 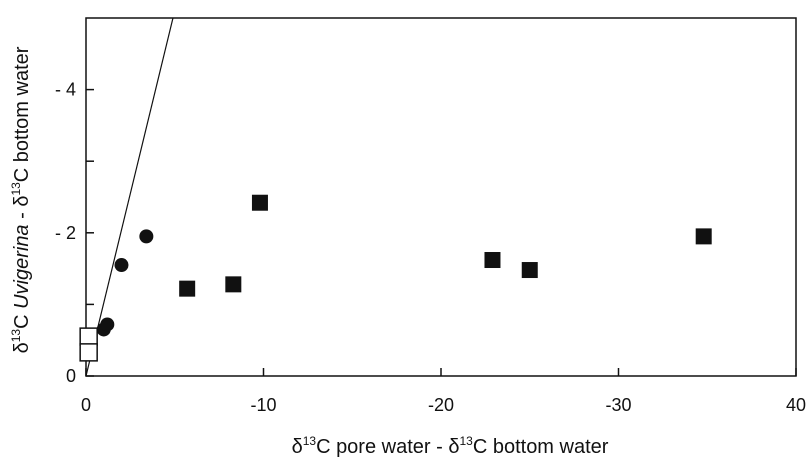 I want to click on reference-line-layer, so click(x=129, y=197).